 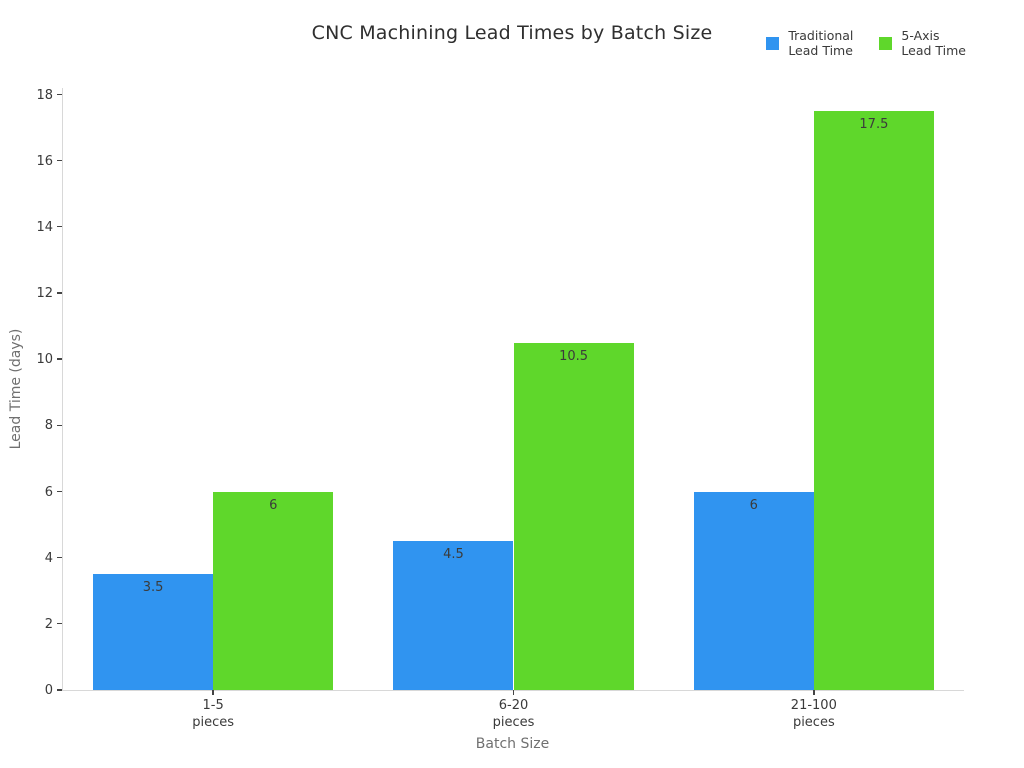 What do you see at coordinates (453, 615) in the screenshot?
I see `bar-traditional: 4.5` at bounding box center [453, 615].